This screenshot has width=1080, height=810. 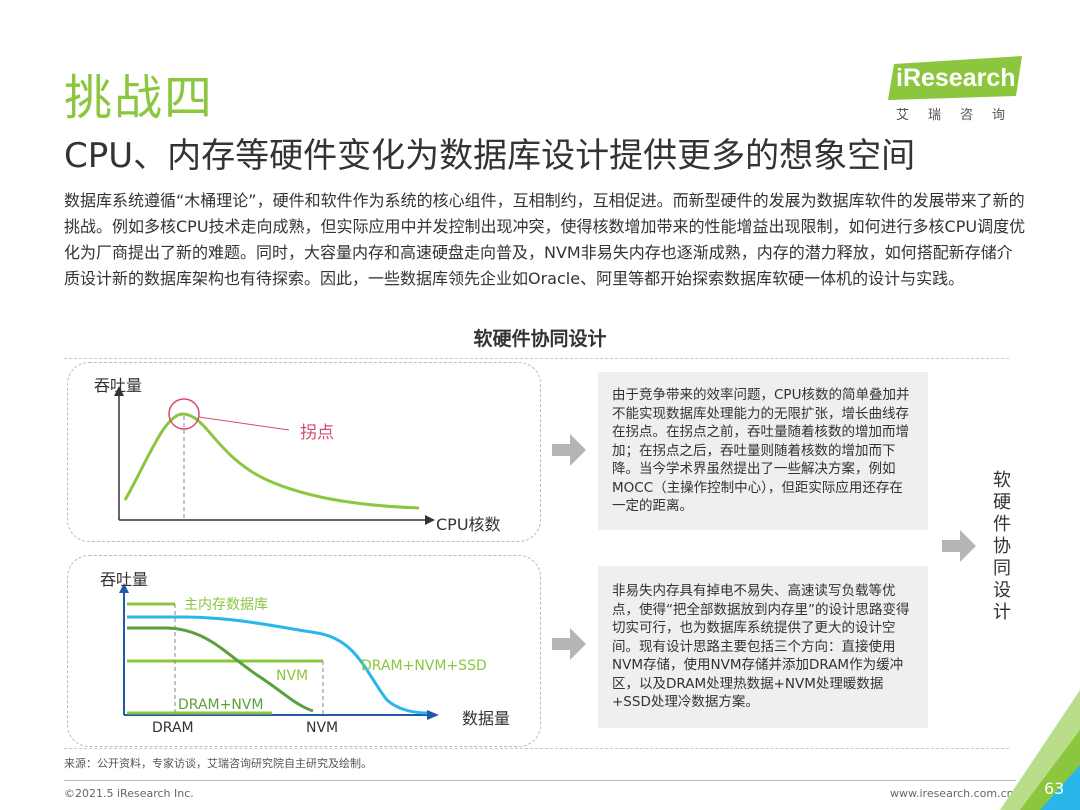 I want to click on diagram-2-y-arrow, so click(x=124, y=588).